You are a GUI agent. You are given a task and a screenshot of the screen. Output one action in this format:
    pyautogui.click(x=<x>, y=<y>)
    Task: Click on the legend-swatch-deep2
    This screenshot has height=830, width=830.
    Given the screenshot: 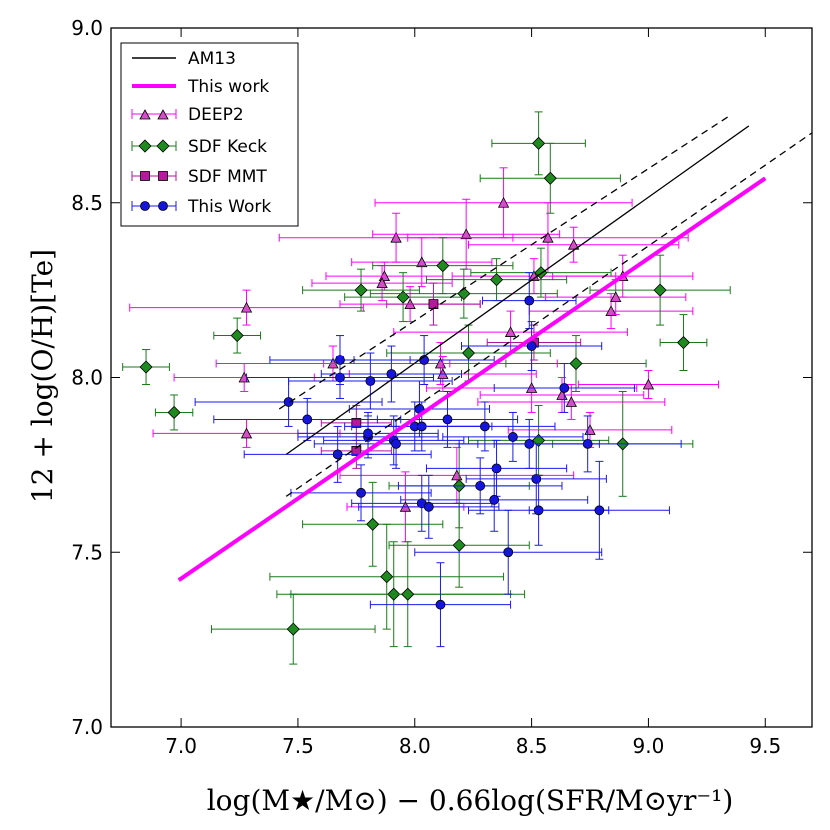 What is the action you would take?
    pyautogui.click(x=154, y=114)
    